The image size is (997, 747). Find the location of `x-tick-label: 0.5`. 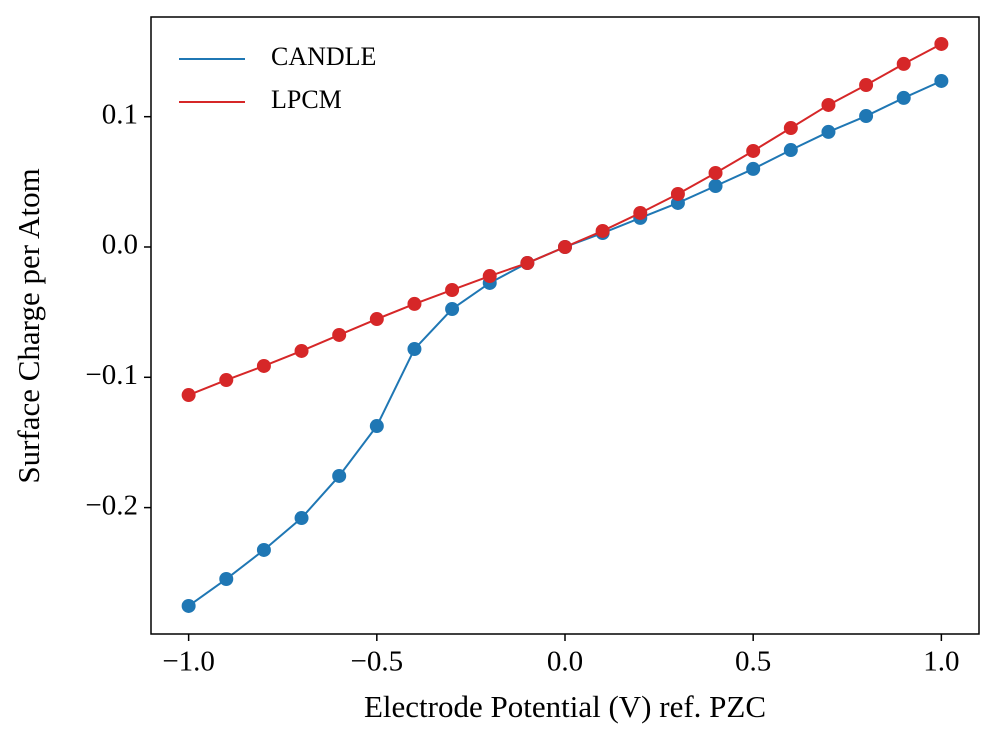

x-tick-label: 0.5 is located at coordinates (753, 662).